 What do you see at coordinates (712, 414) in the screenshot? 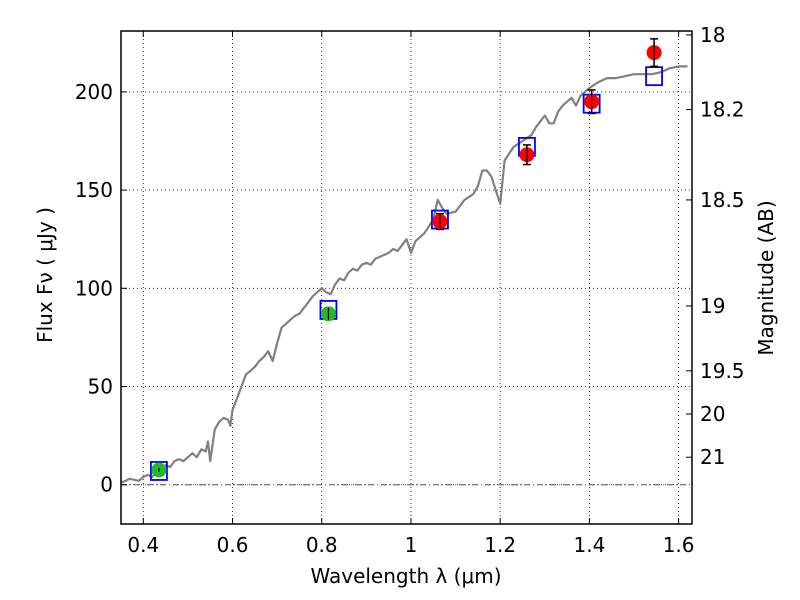
I see `y-right-tick-label: 20` at bounding box center [712, 414].